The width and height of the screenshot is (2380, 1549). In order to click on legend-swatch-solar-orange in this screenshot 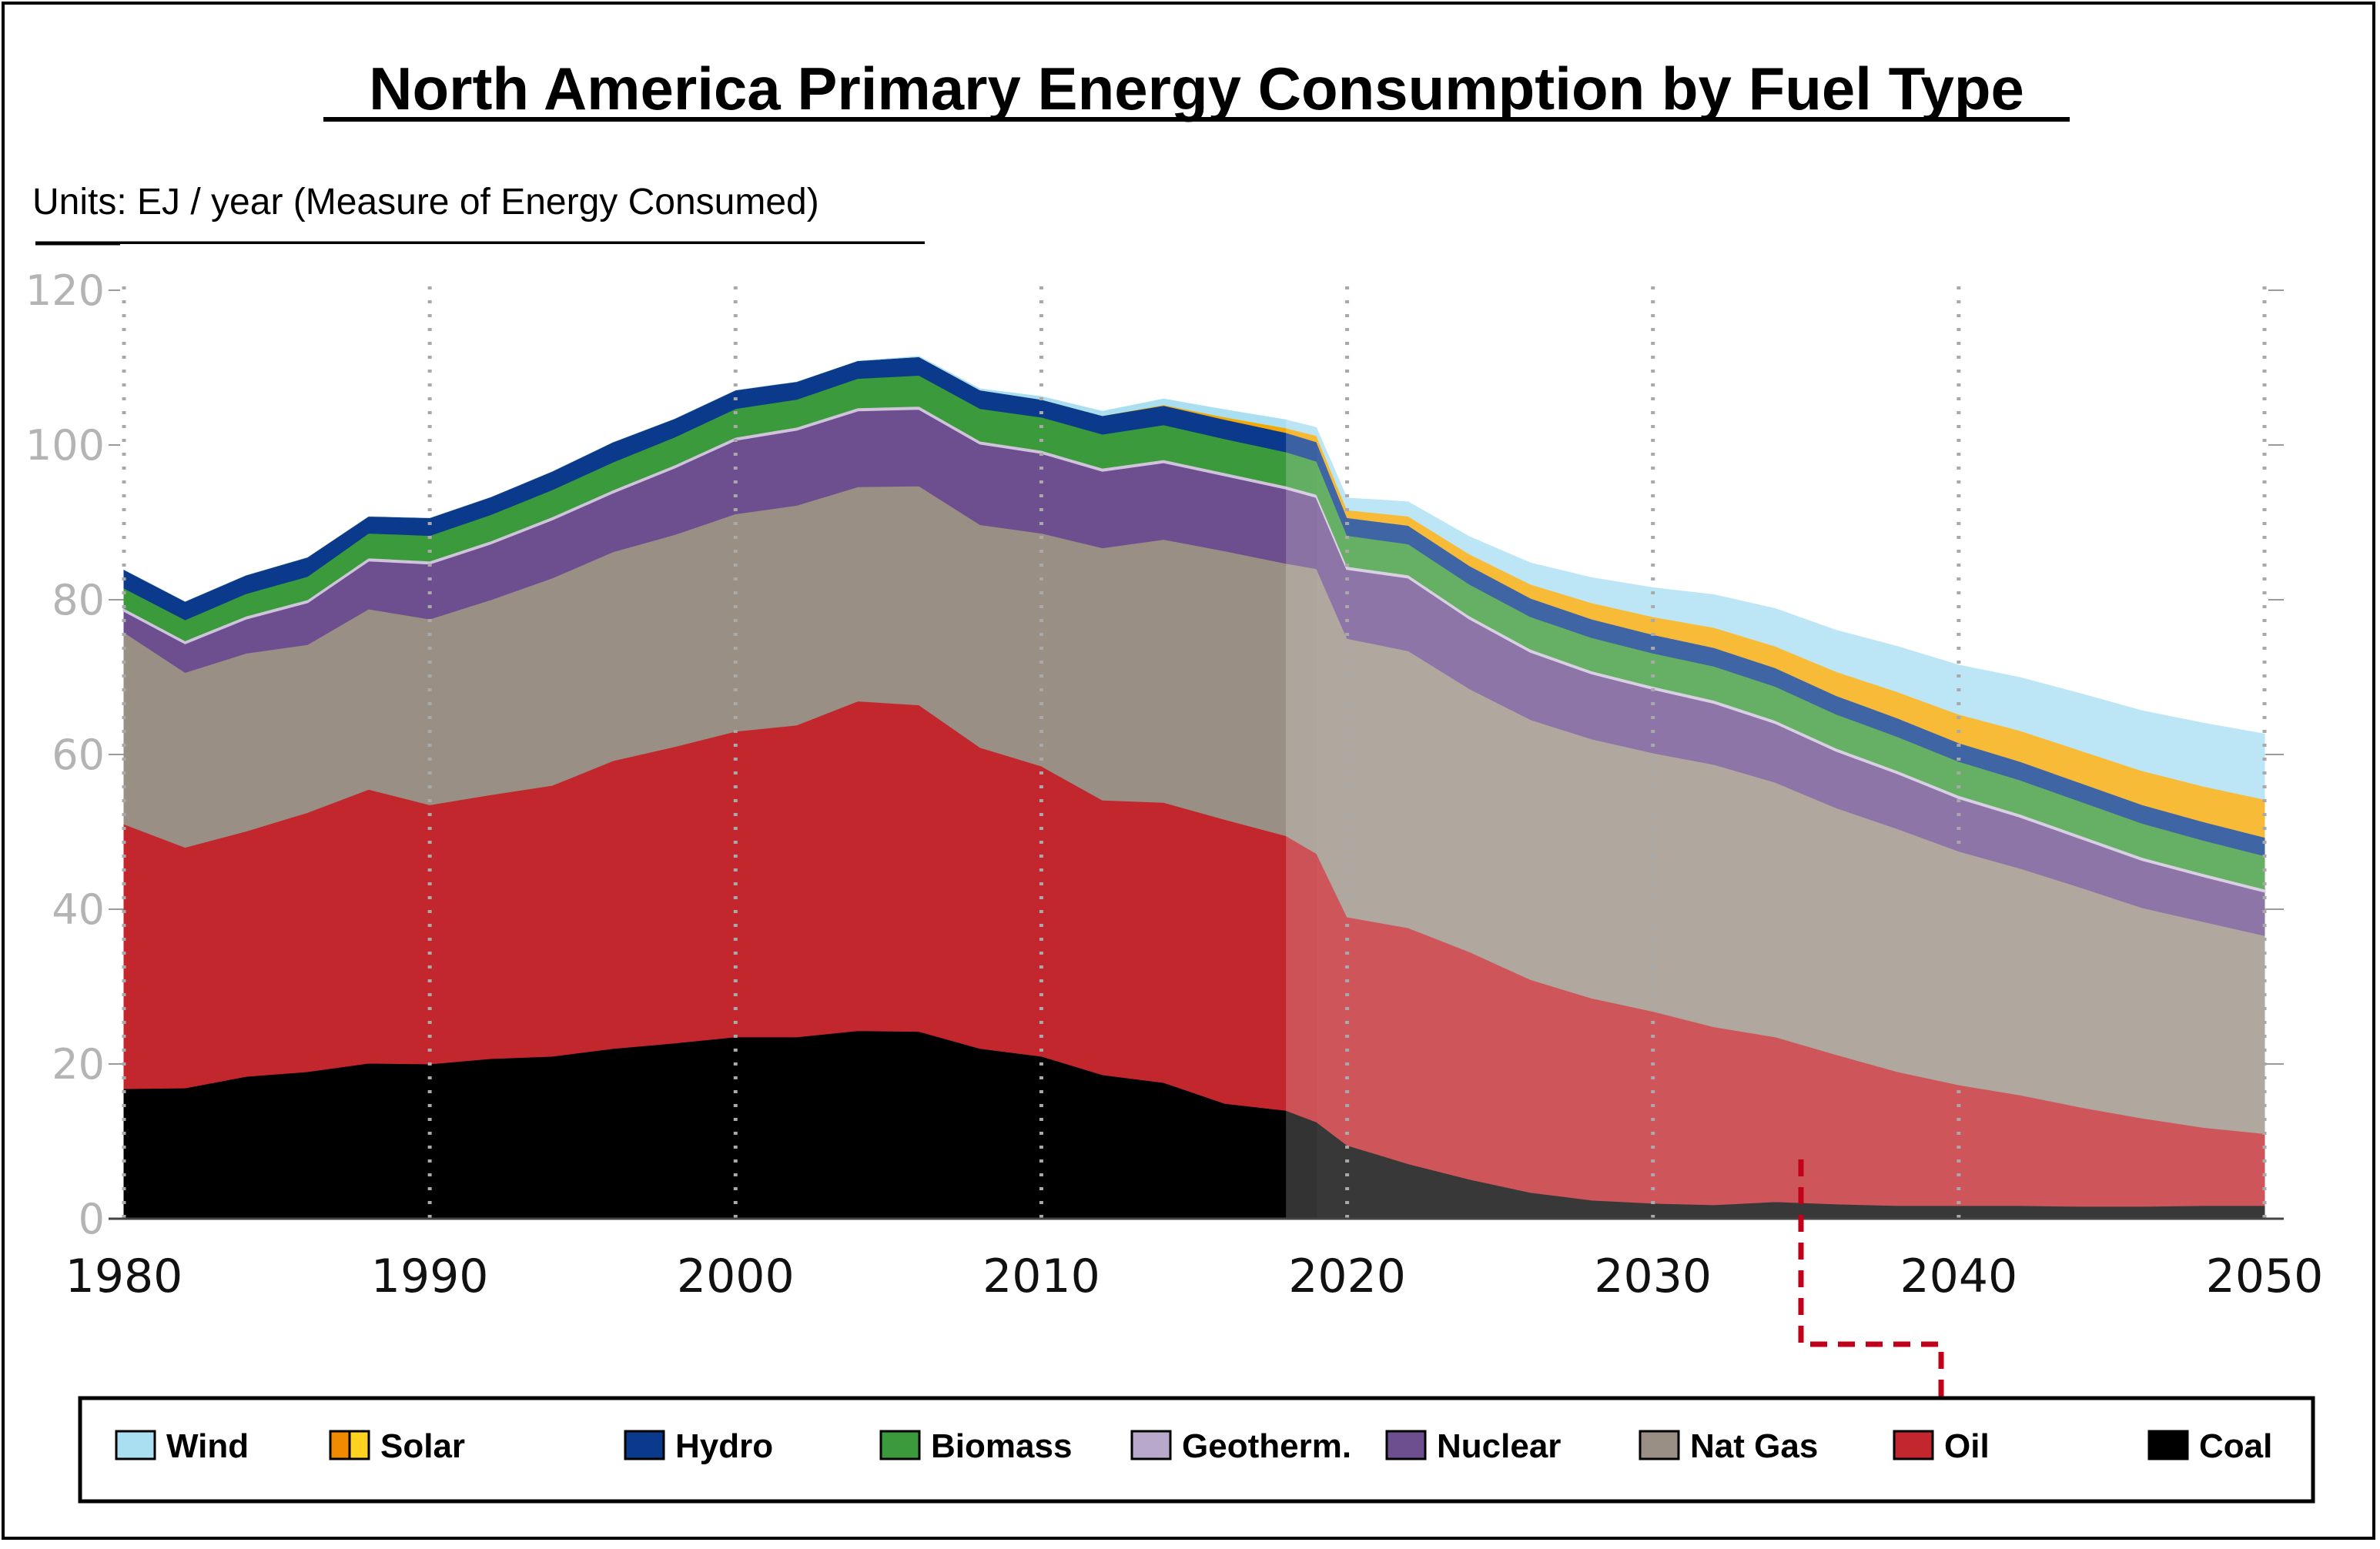, I will do `click(340, 1445)`.